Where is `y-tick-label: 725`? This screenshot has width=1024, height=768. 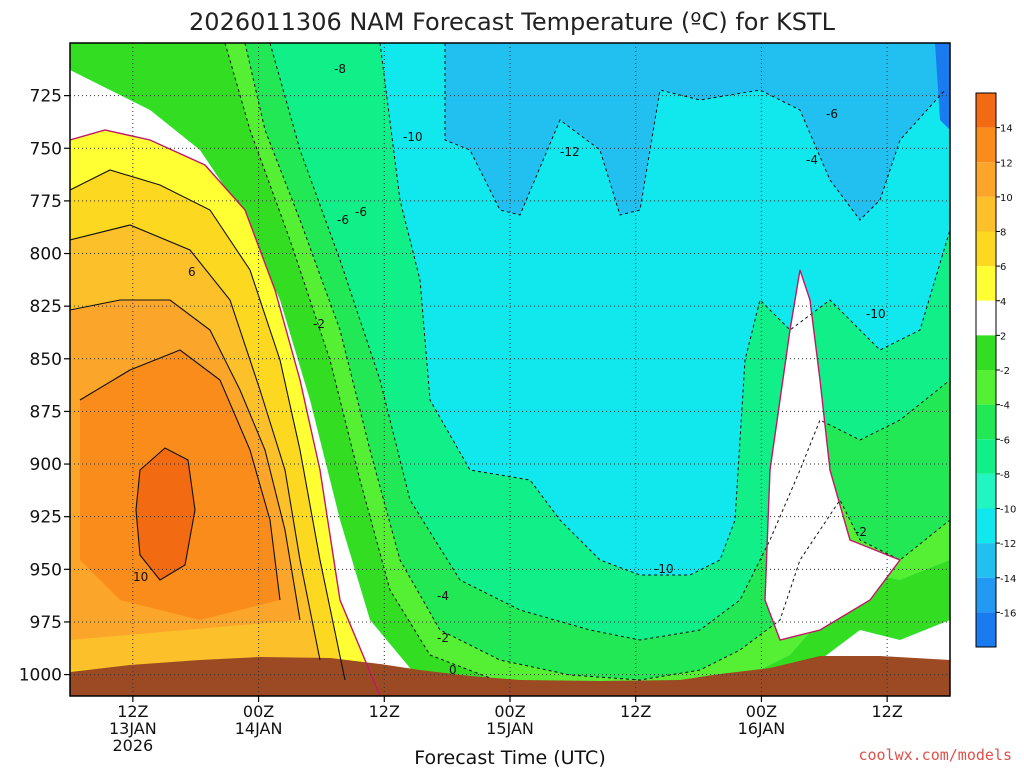
y-tick-label: 725 is located at coordinates (46, 97).